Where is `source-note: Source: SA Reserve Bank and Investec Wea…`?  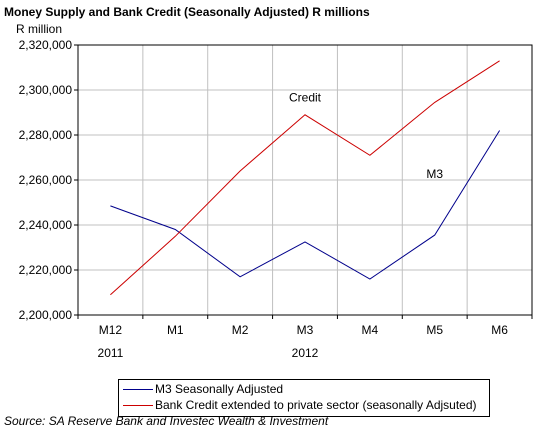 source-note: Source: SA Reserve Bank and Investec Wea… is located at coordinates (166, 421).